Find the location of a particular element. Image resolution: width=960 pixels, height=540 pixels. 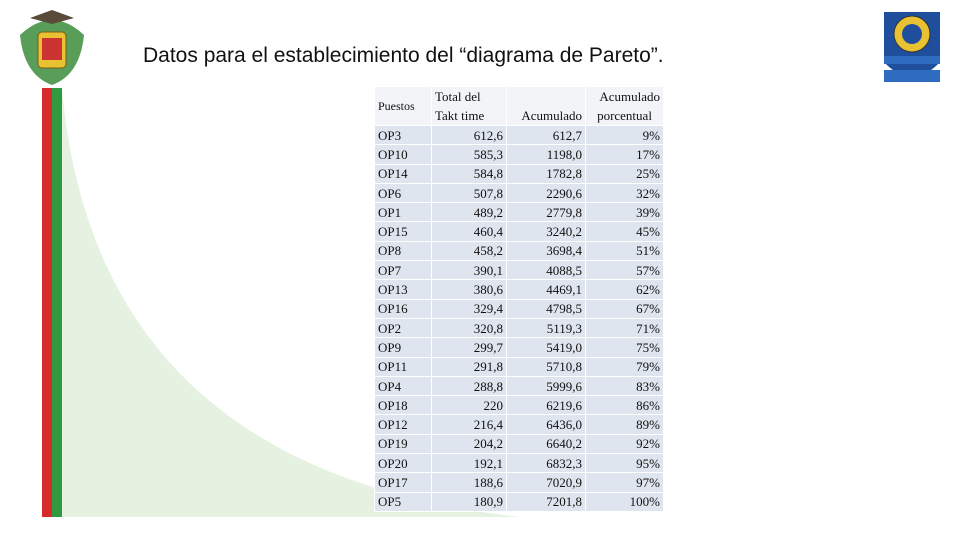

header-text: Total del is located at coordinates (458, 96).